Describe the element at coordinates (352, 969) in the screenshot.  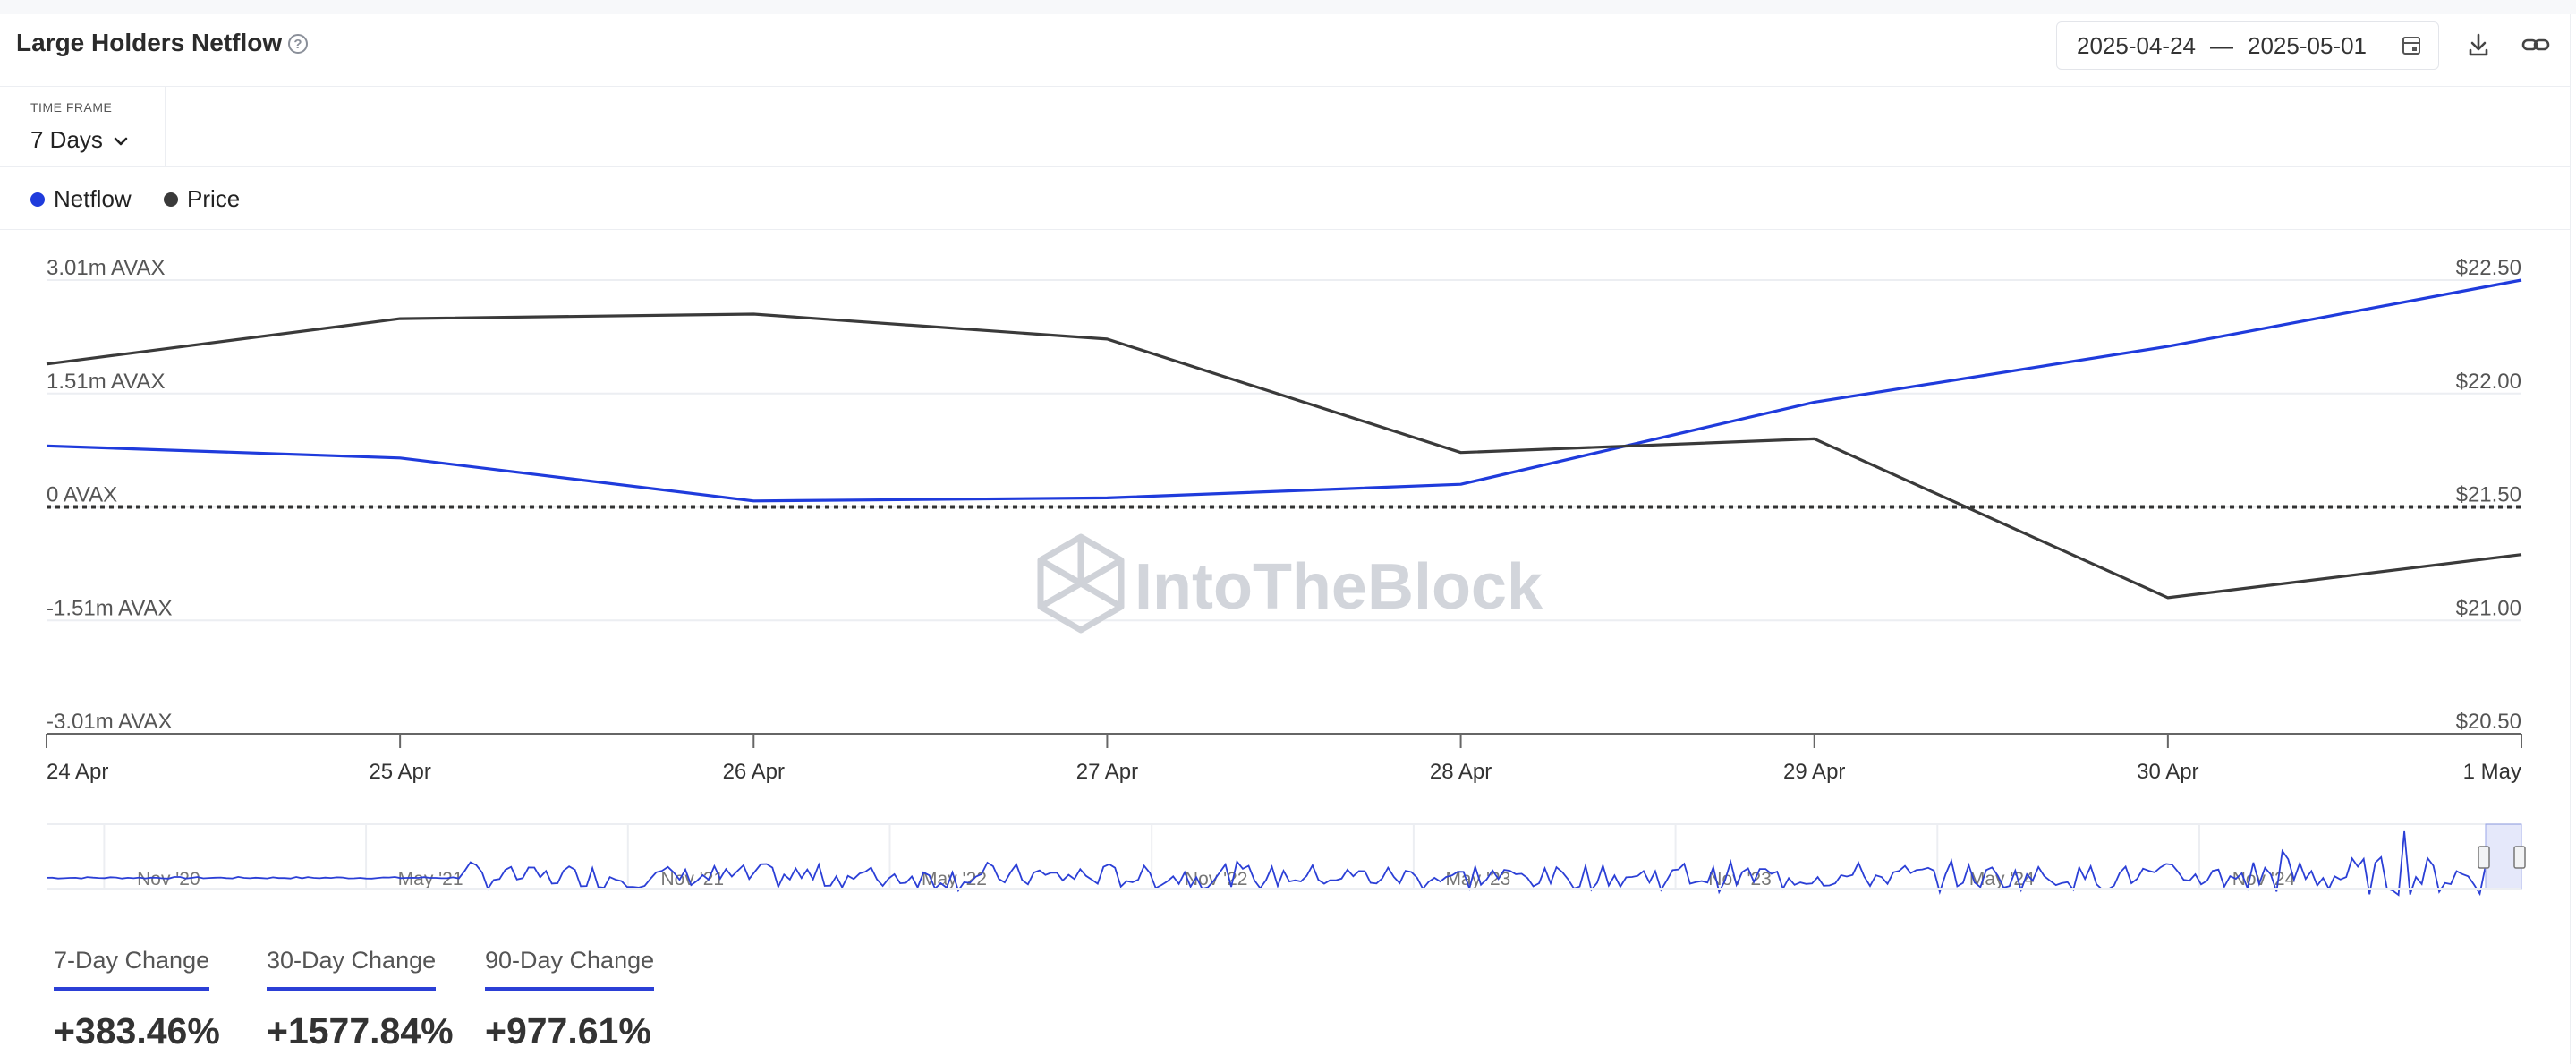
I see `stat-30day-label: 30-Day Change` at that location.